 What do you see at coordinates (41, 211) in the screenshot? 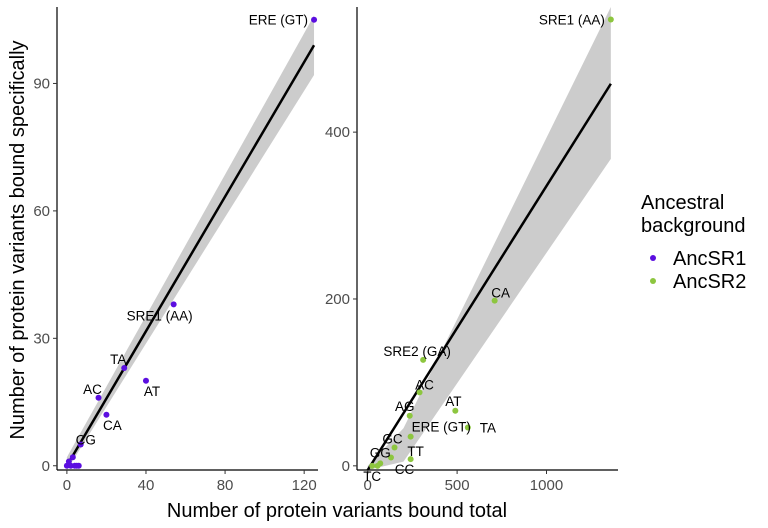
I see `y-tick-label: 60` at bounding box center [41, 211].